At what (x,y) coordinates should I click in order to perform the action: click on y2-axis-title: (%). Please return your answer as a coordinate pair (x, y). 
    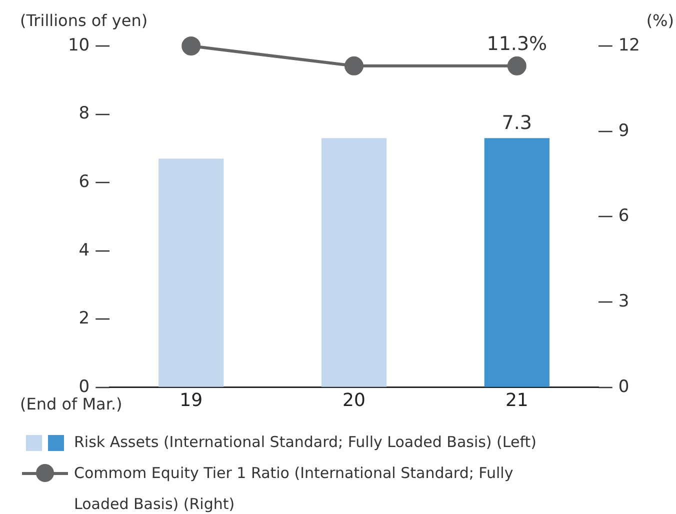
    Looking at the image, I should click on (660, 20).